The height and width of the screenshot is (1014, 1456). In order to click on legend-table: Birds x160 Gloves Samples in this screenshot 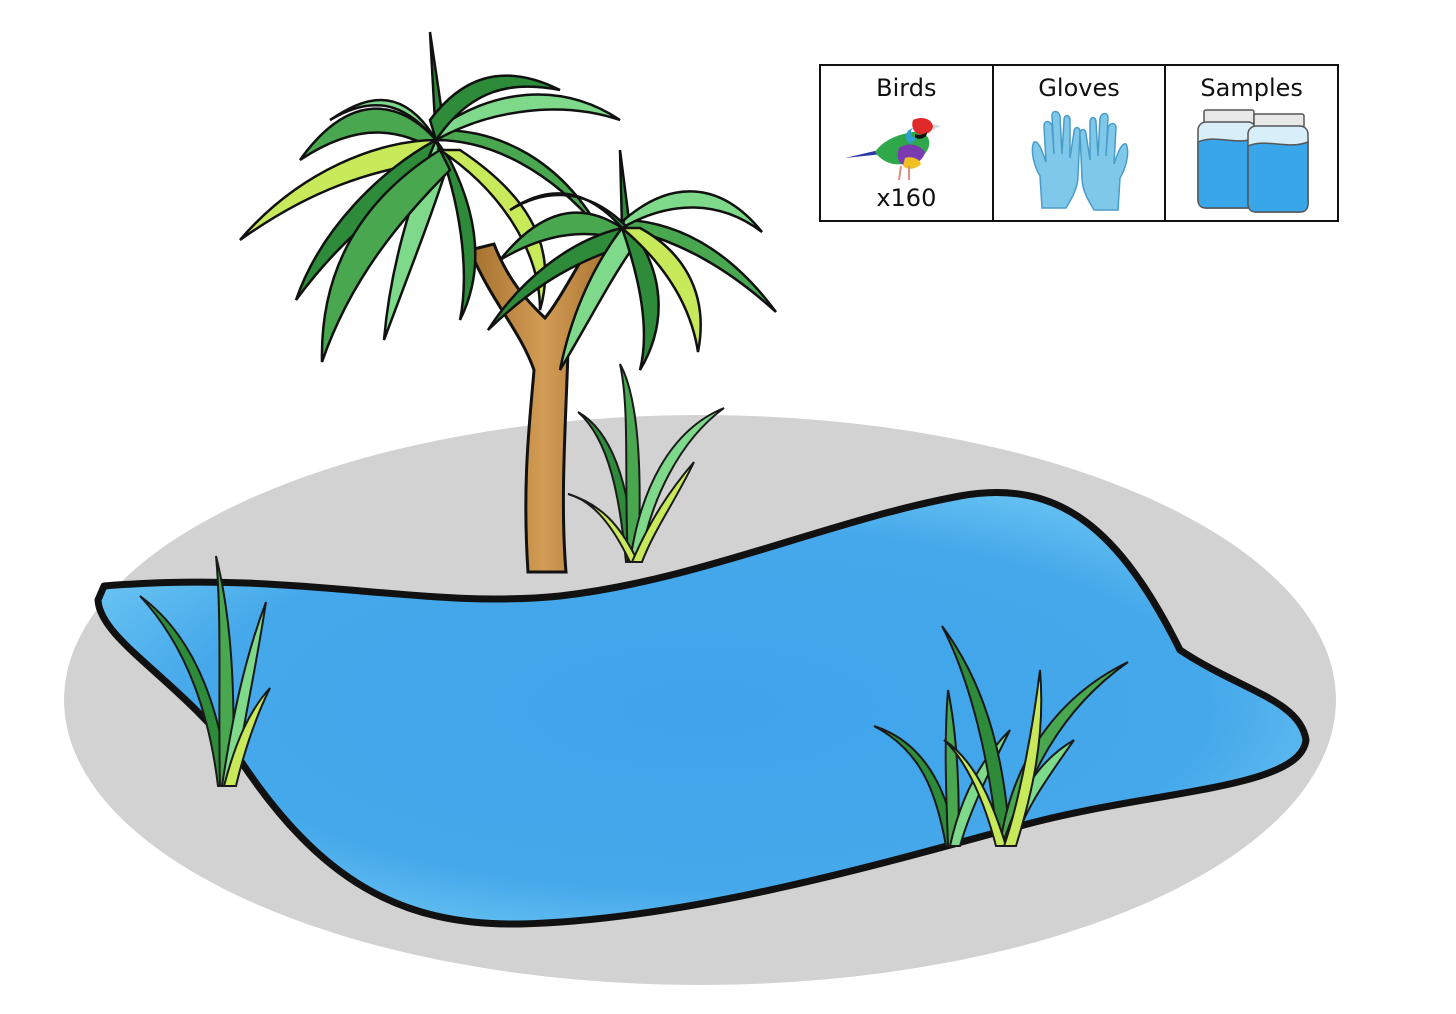, I will do `click(1079, 143)`.